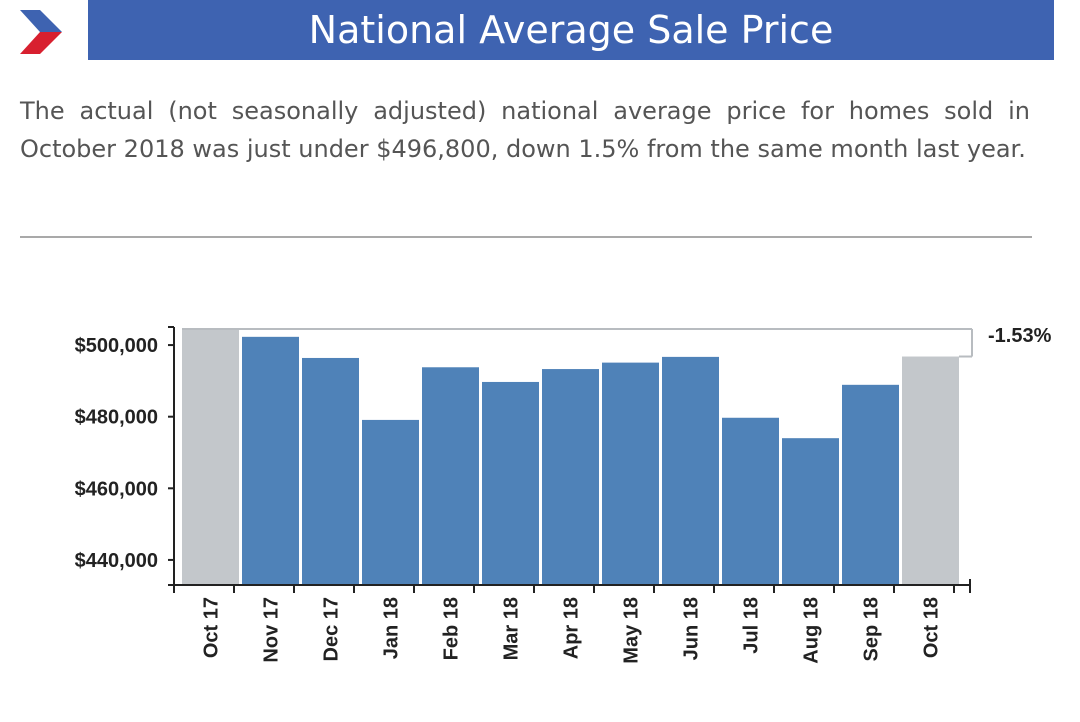 This screenshot has width=1080, height=722. What do you see at coordinates (872, 629) in the screenshot?
I see `x-tick-label: Sep 18` at bounding box center [872, 629].